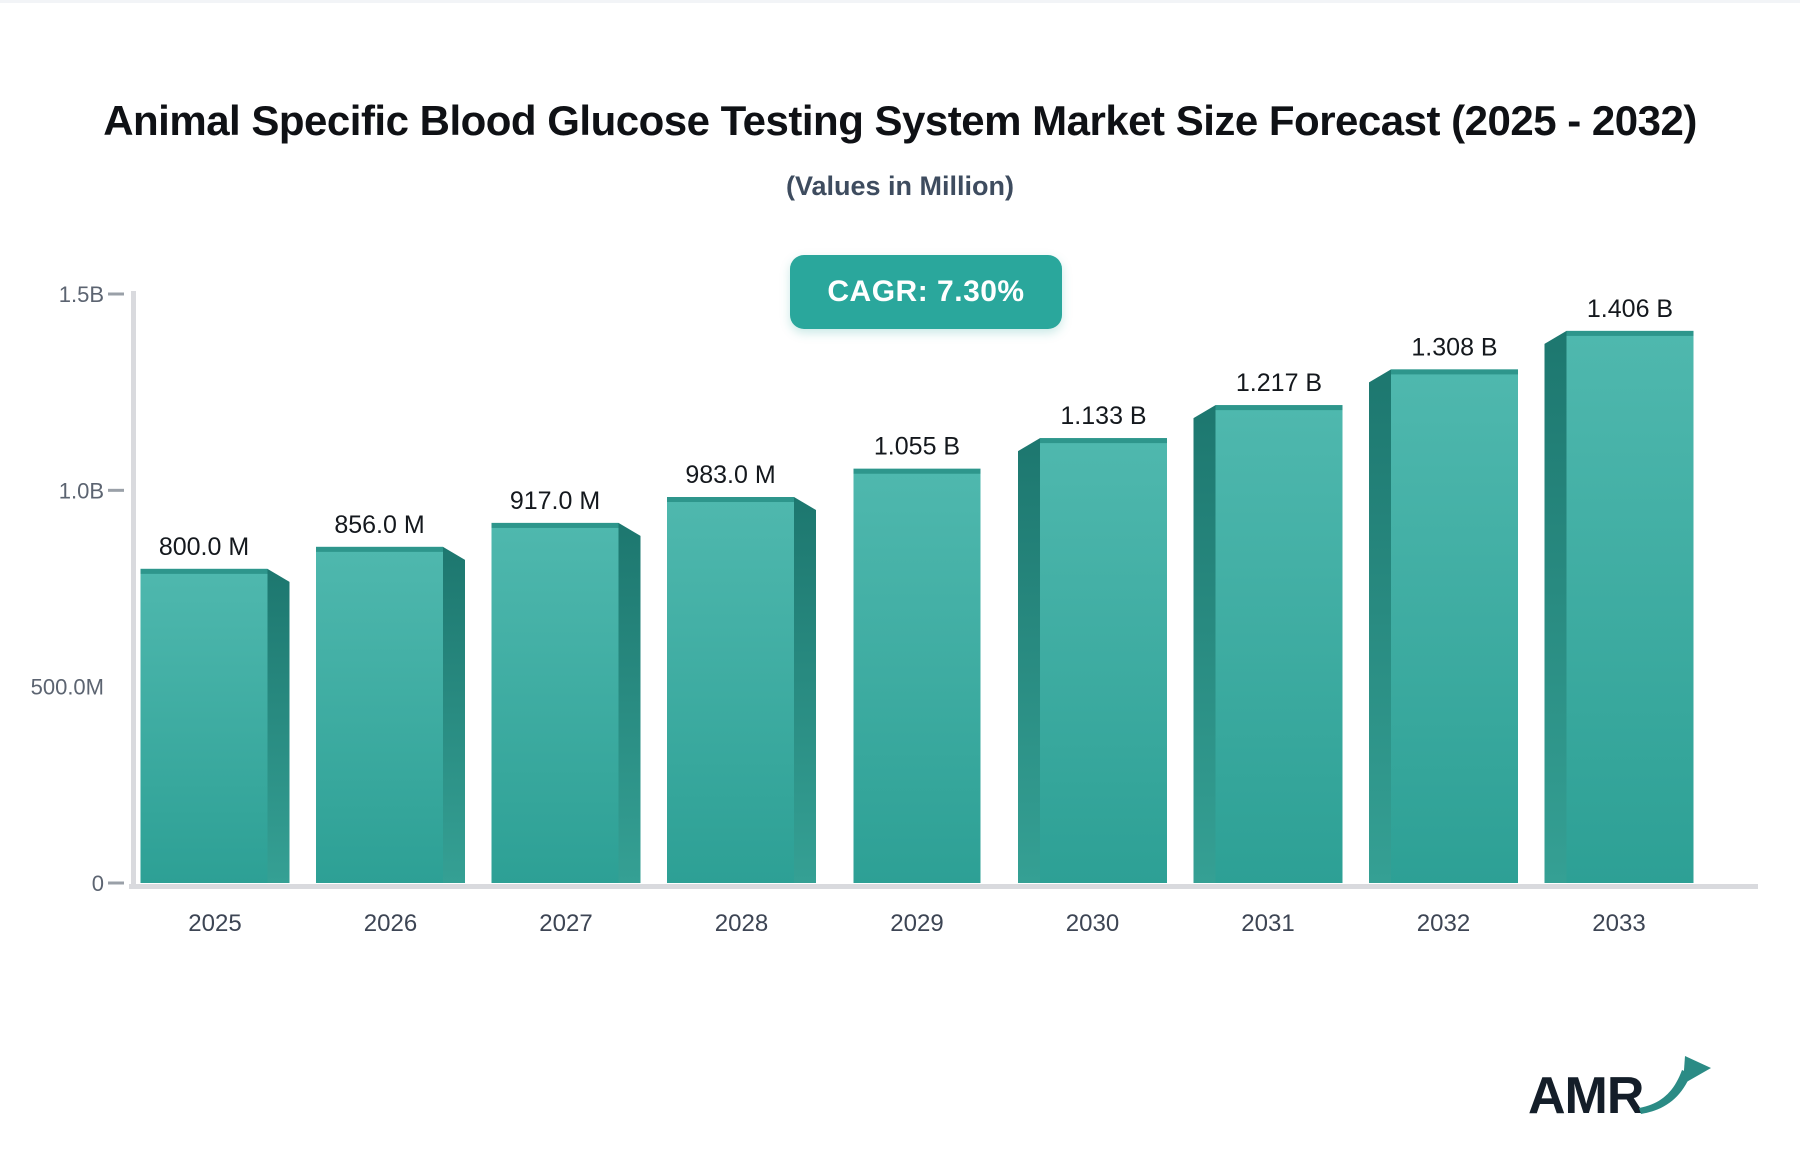  Describe the element at coordinates (1103, 416) in the screenshot. I see `bar-value-label: 1.133 B` at that location.